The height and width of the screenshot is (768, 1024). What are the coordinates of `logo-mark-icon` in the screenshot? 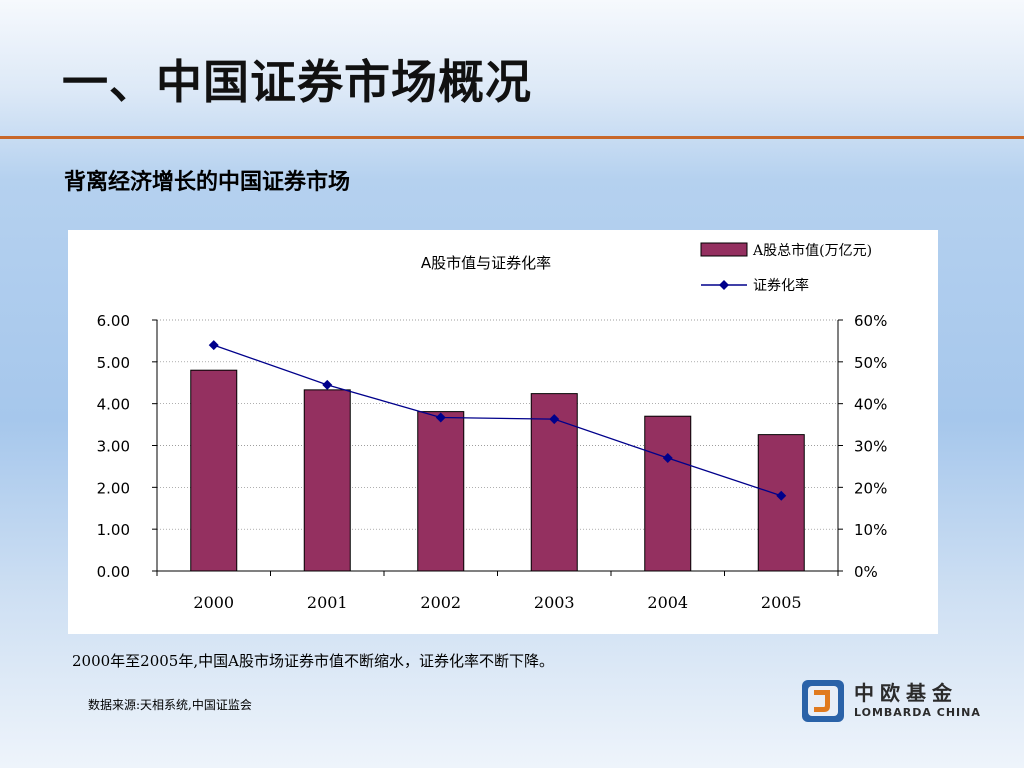 It's located at (823, 701).